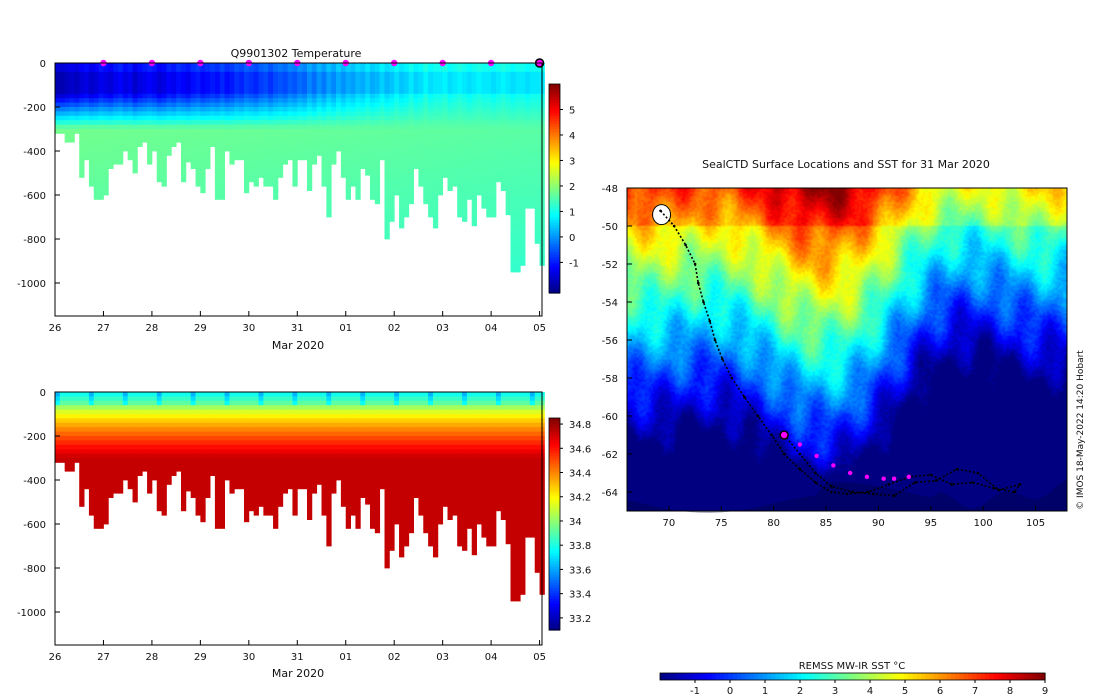 This screenshot has width=1100, height=700. What do you see at coordinates (248, 328) in the screenshot?
I see `temperature-x-tick-label: 30` at bounding box center [248, 328].